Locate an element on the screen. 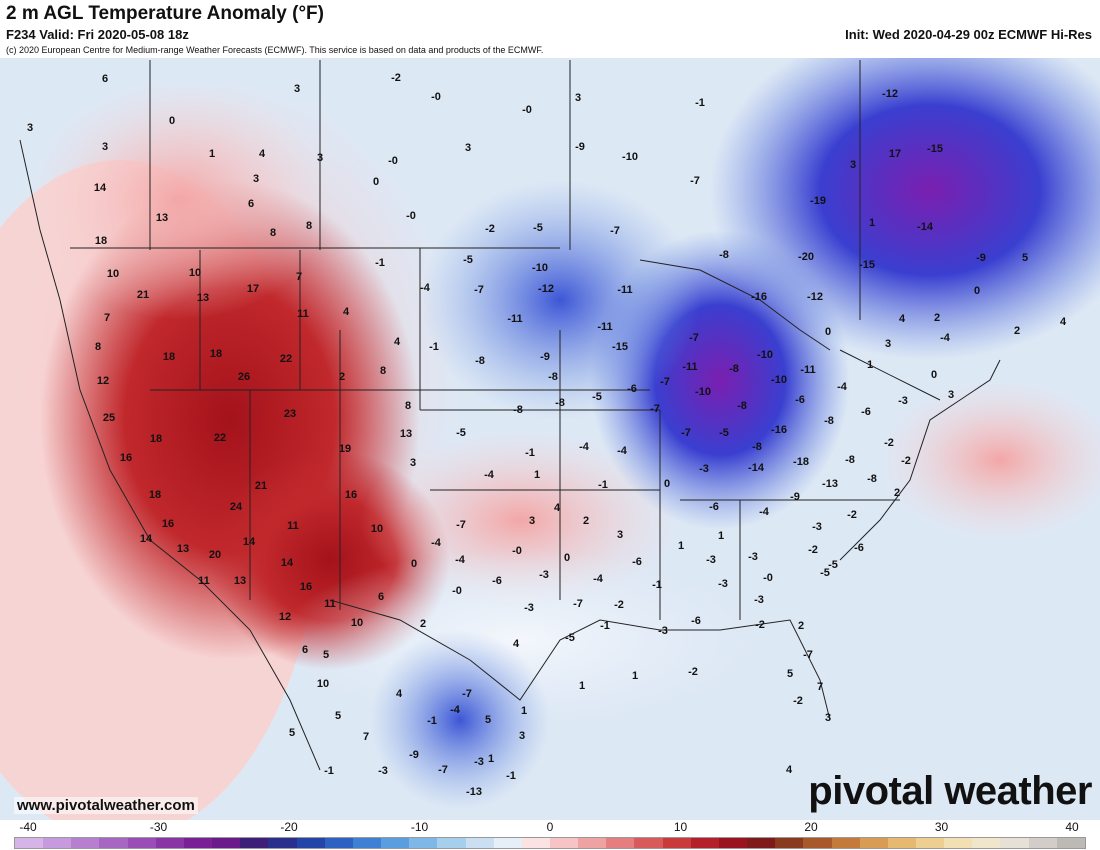 The width and height of the screenshot is (1100, 850). anomaly-value-label: 21 is located at coordinates (261, 486).